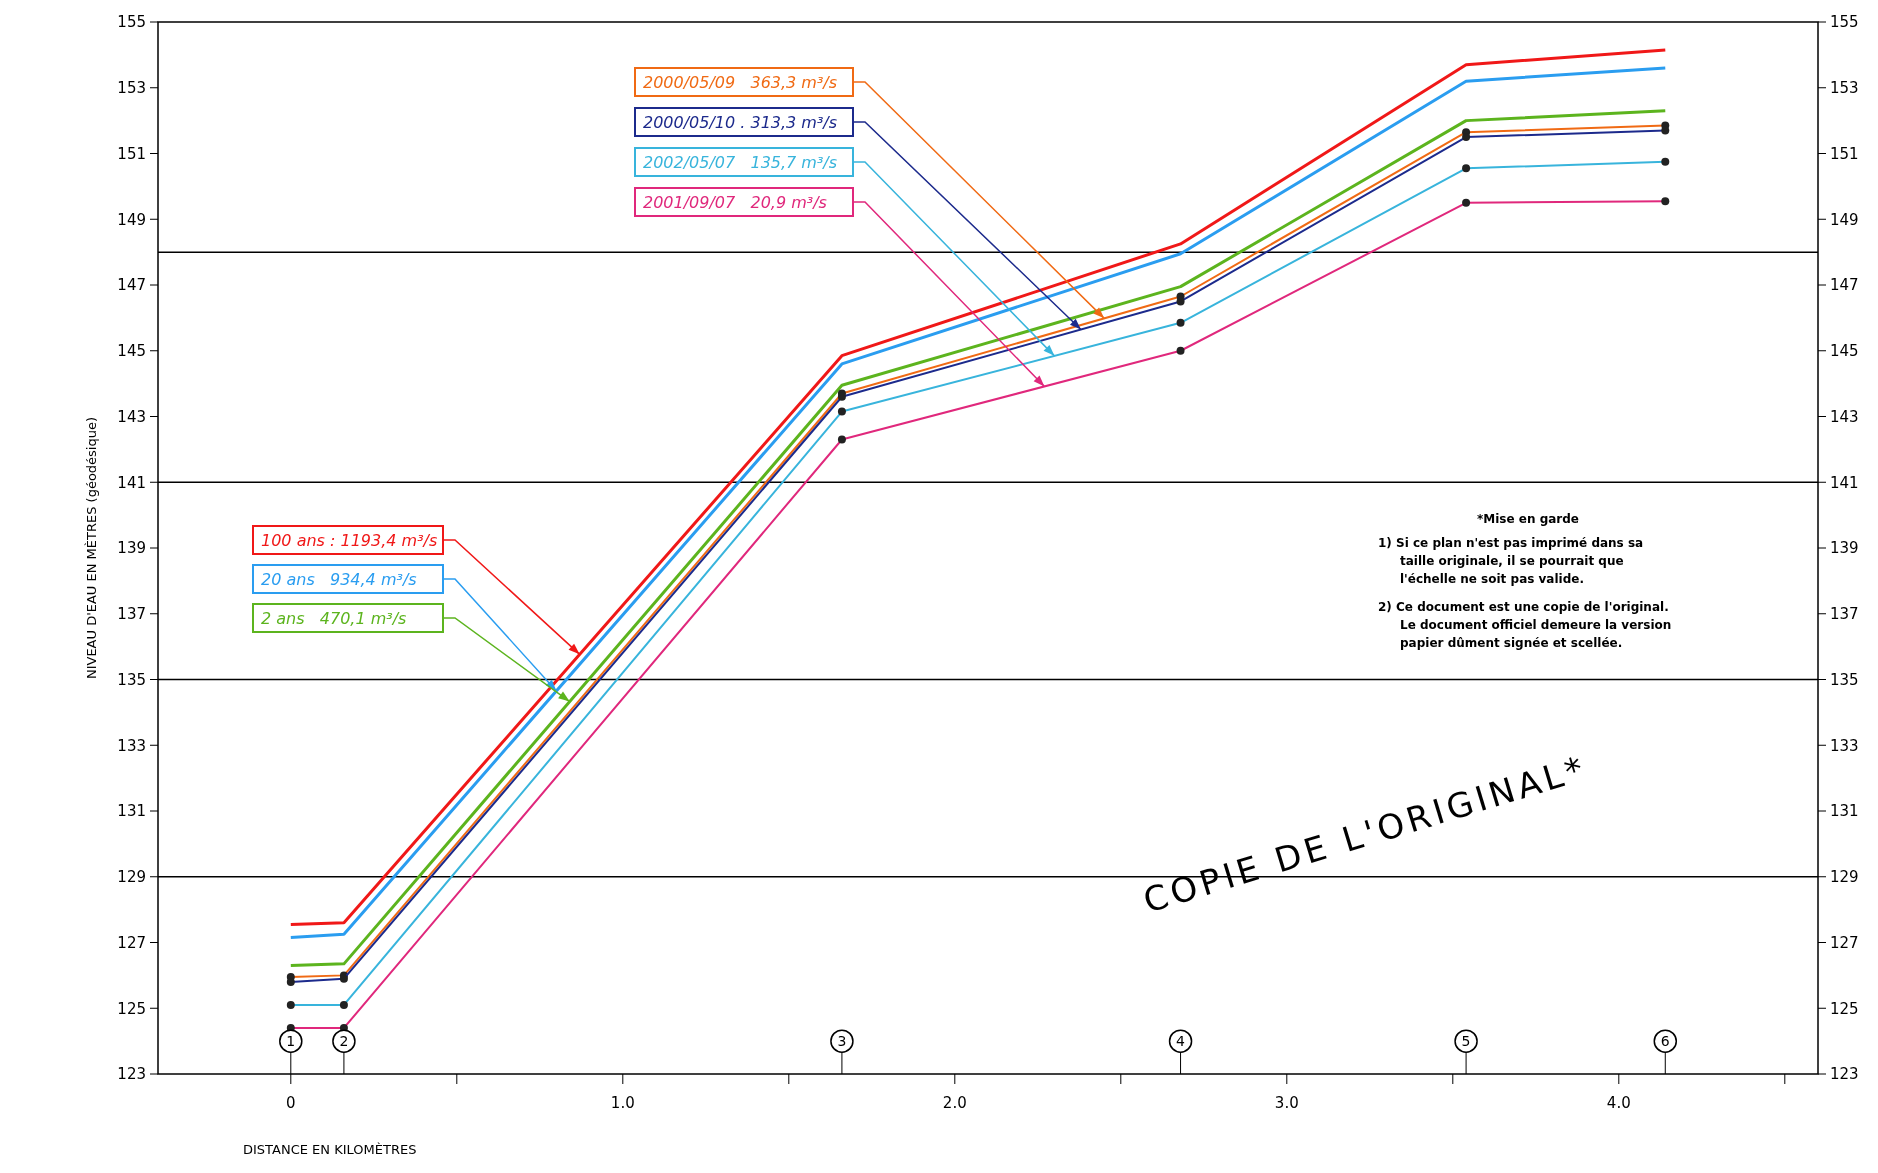  Describe the element at coordinates (1844, 877) in the screenshot. I see `y2-tick-label: 129` at that location.